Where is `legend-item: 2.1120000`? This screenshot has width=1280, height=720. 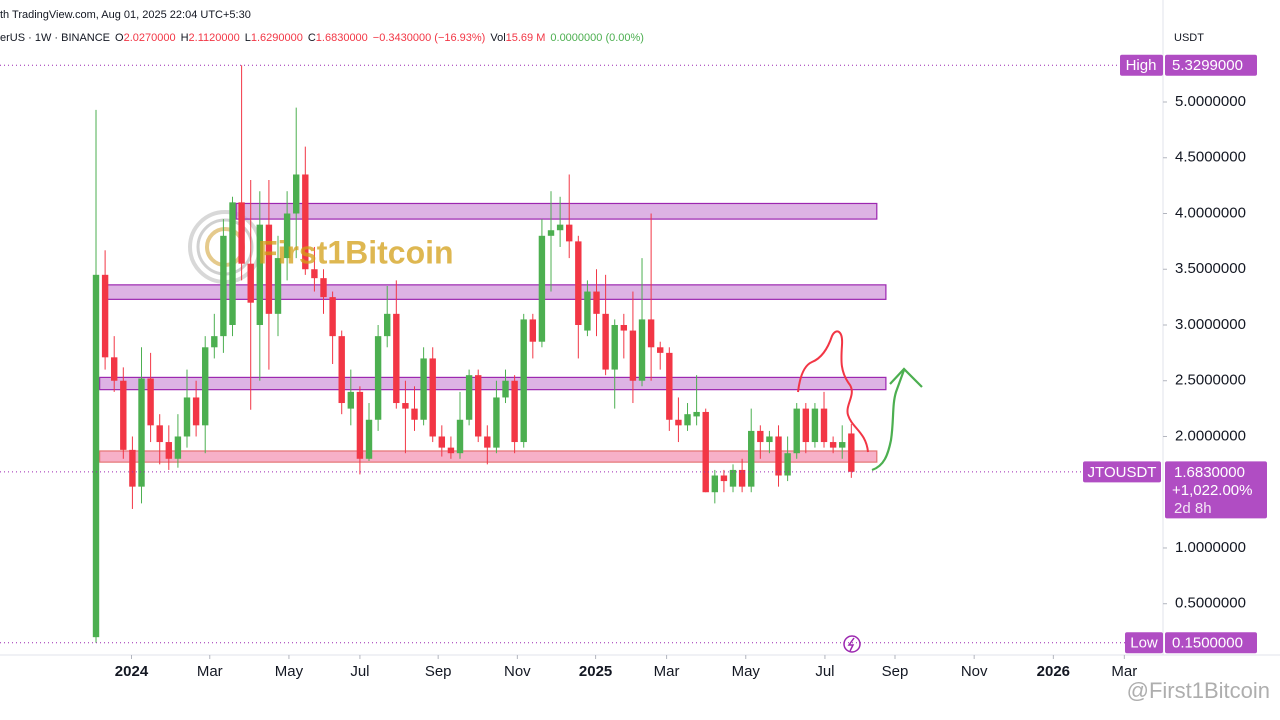
legend-item: 2.1120000 is located at coordinates (214, 38).